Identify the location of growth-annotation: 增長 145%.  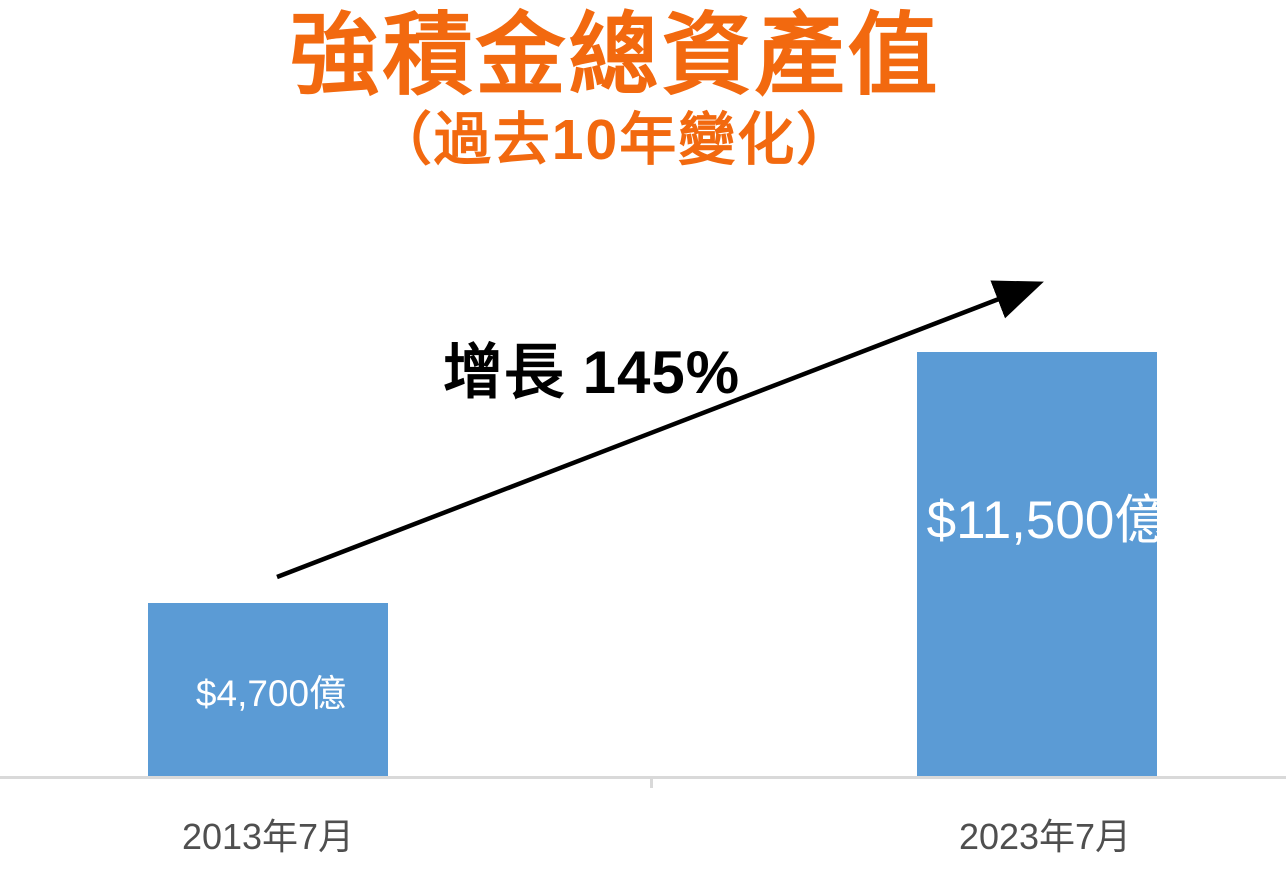
(592, 372).